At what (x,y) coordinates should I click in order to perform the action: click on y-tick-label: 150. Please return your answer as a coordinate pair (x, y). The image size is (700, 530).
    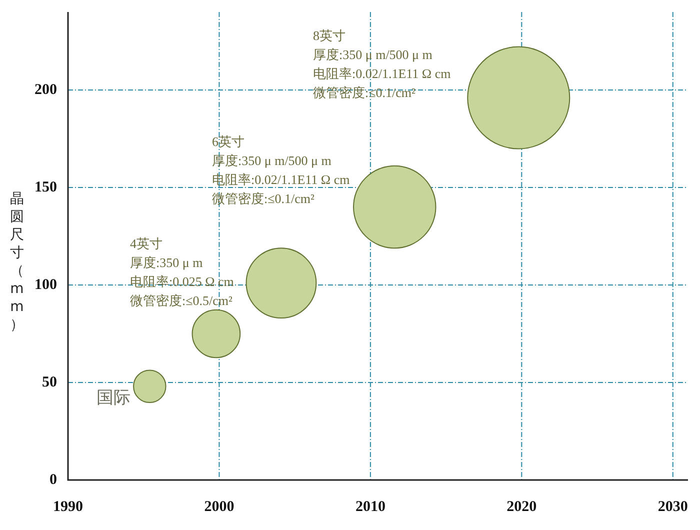
    Looking at the image, I should click on (45, 187).